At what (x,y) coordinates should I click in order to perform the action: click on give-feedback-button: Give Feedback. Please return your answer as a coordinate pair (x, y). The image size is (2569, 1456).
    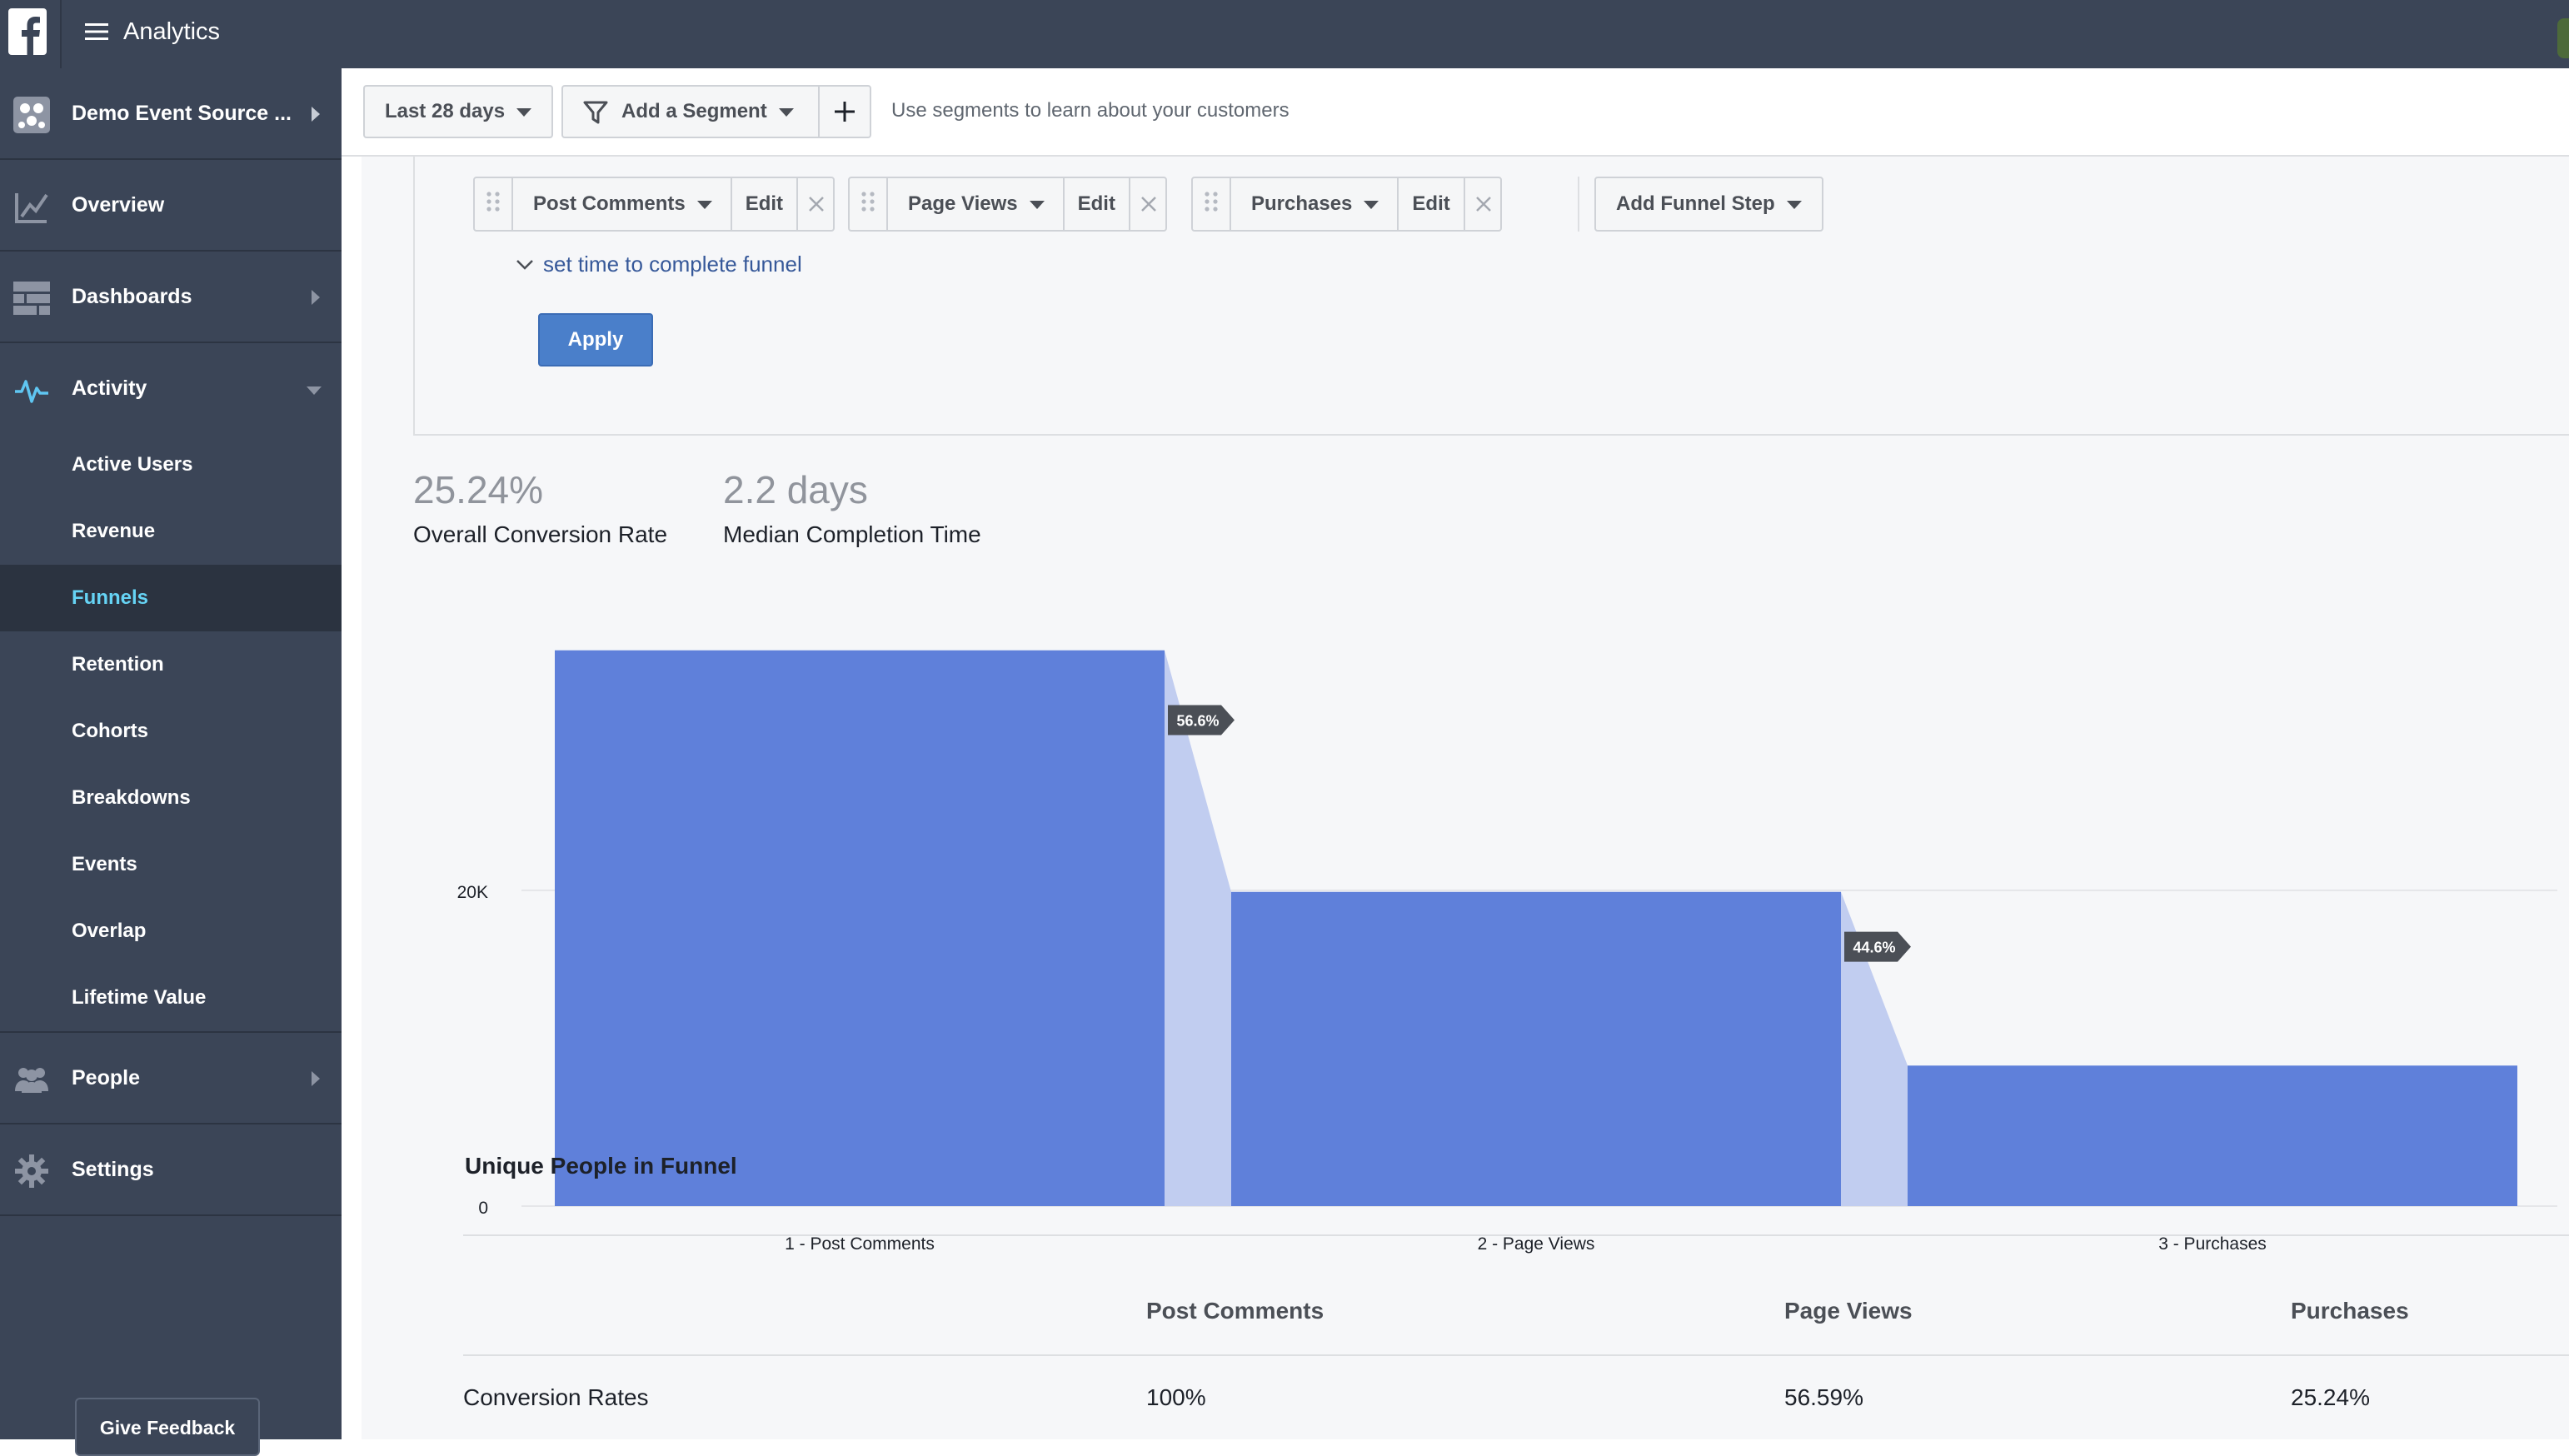
    Looking at the image, I should click on (167, 1427).